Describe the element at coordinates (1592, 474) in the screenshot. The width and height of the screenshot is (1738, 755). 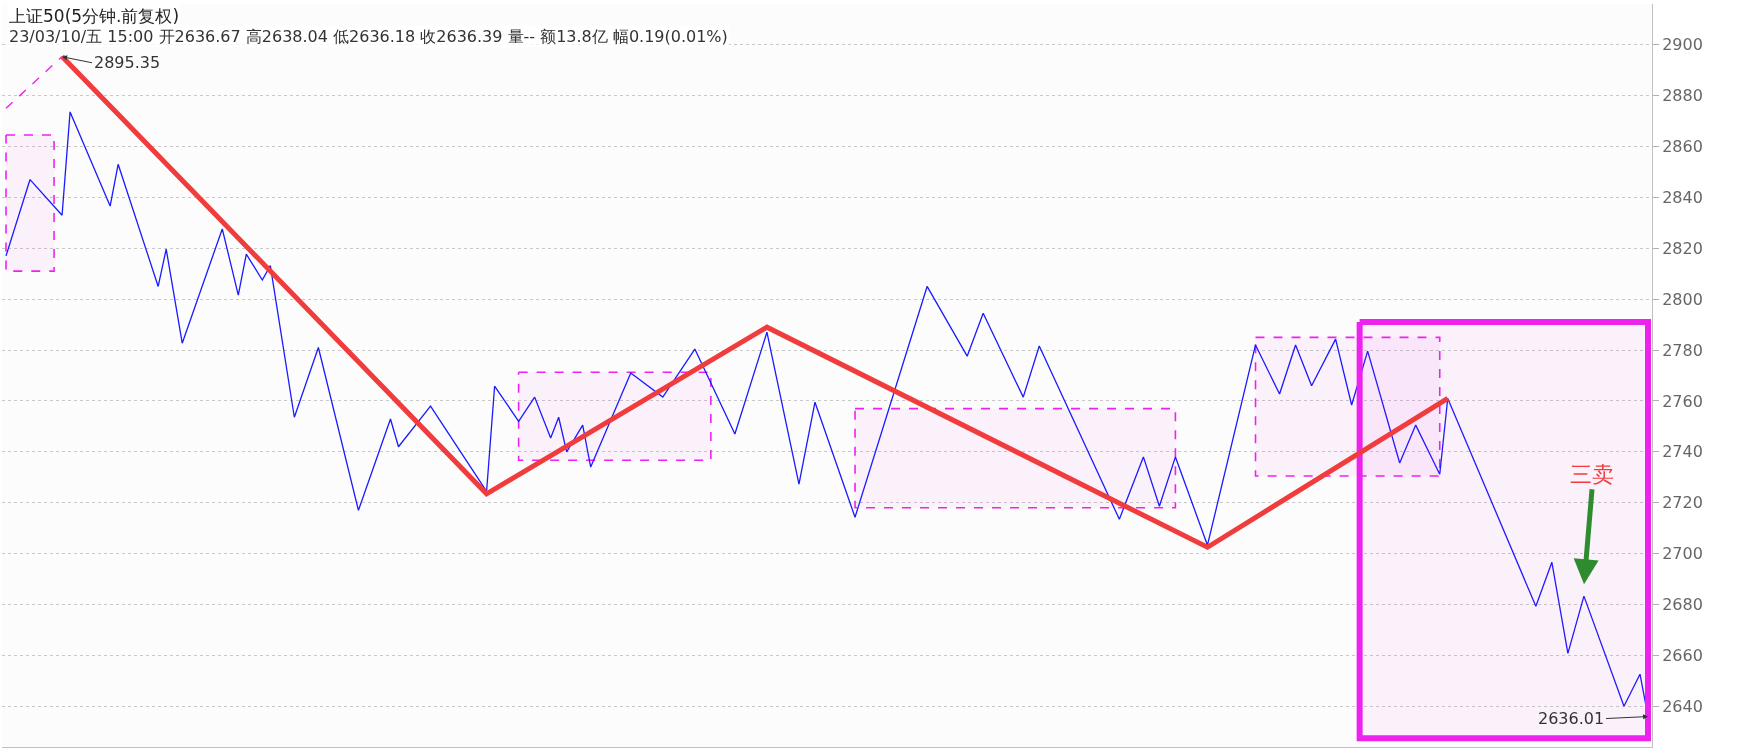
I see `annotation: 三卖` at that location.